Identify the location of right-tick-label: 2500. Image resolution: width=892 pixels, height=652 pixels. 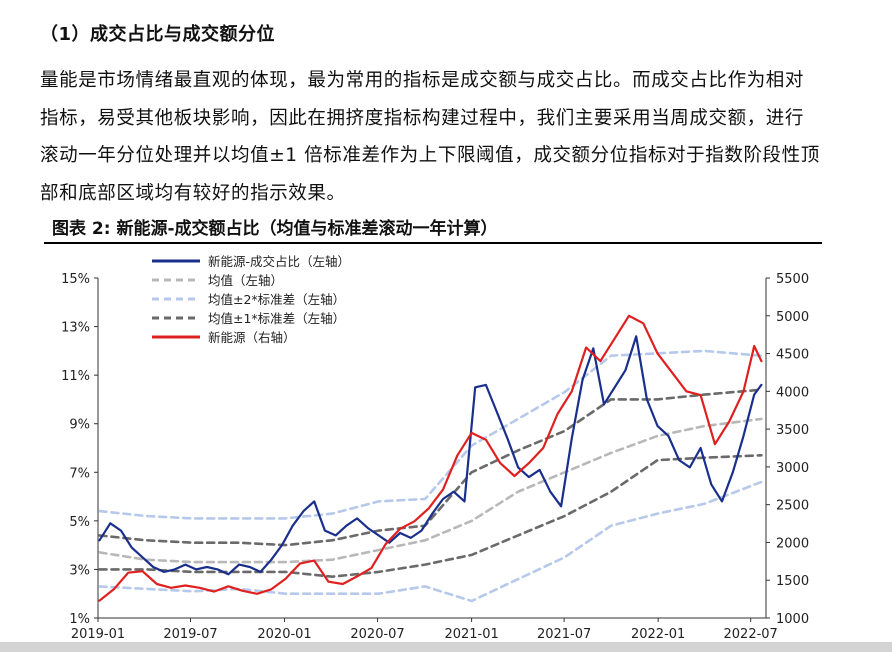
(792, 506).